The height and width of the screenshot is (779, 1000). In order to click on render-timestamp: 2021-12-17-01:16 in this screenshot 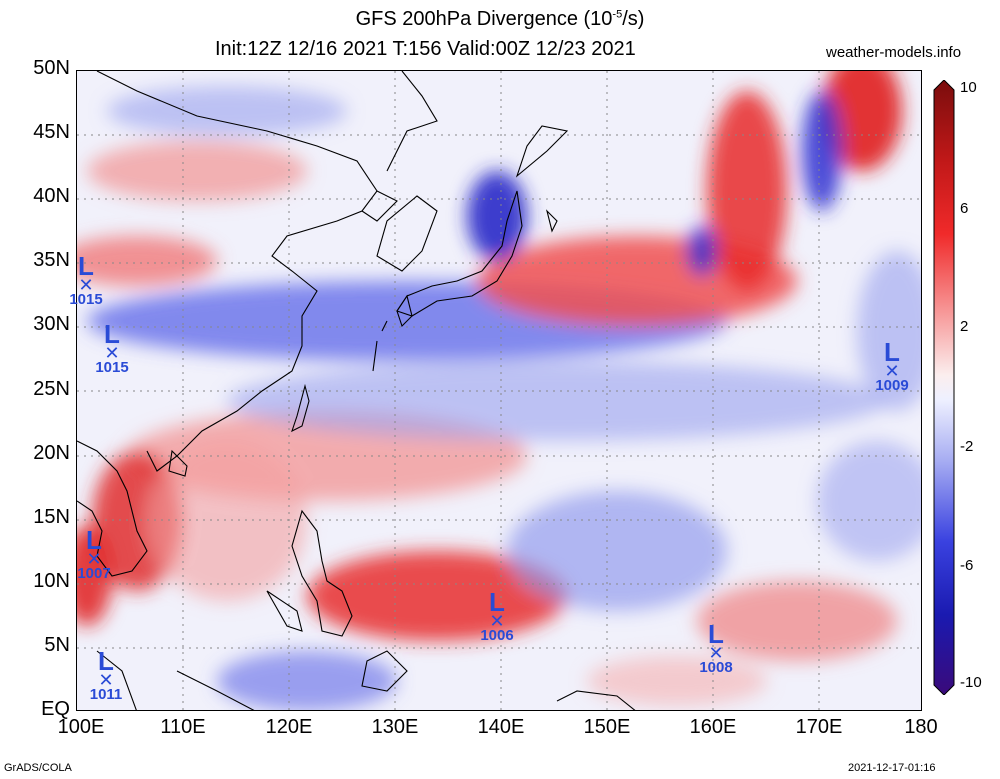, I will do `click(892, 768)`.